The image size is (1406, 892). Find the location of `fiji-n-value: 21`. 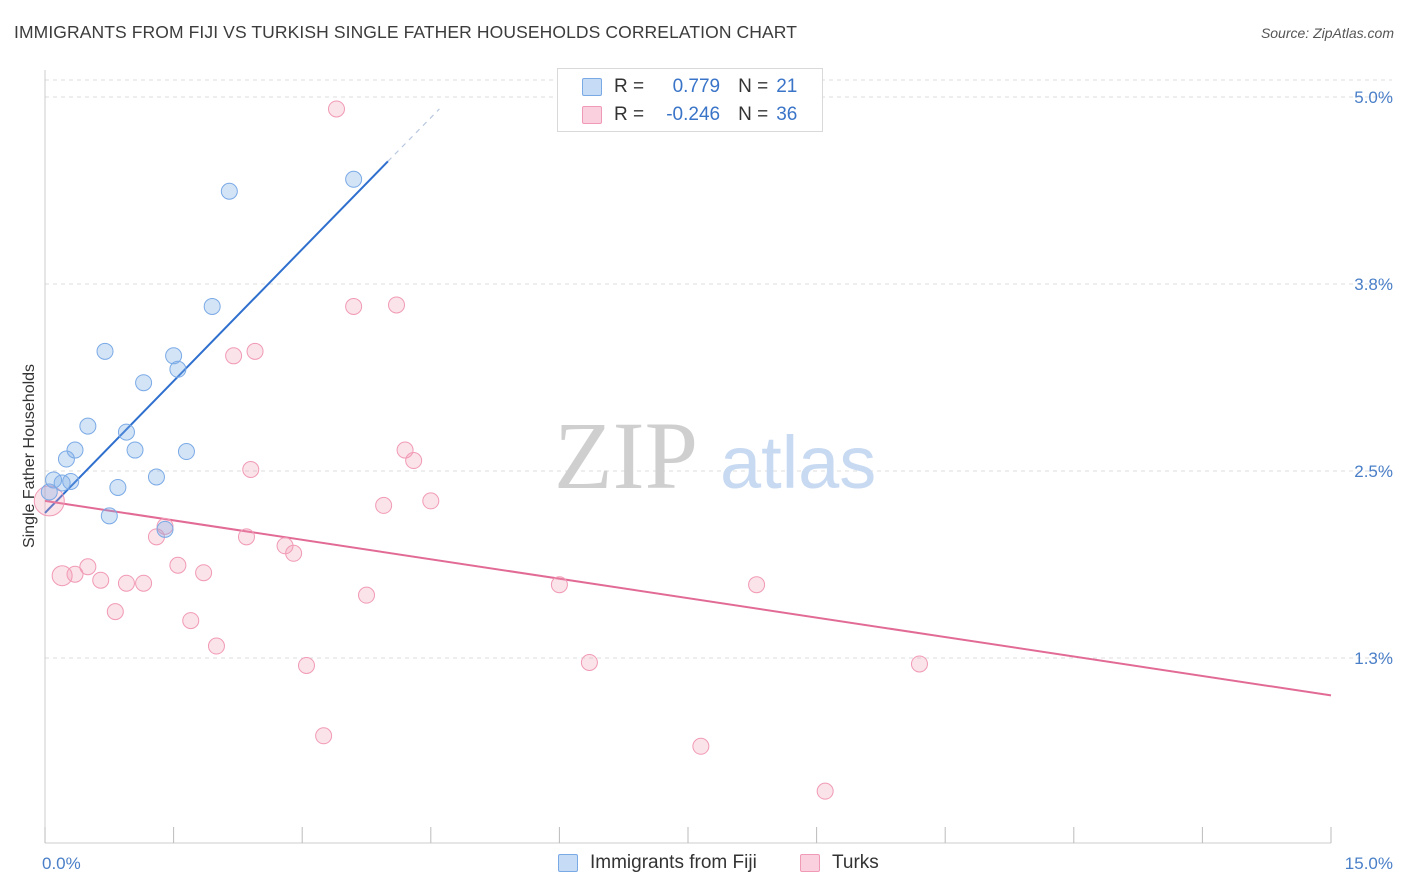

fiji-n-value: 21 is located at coordinates (787, 86).